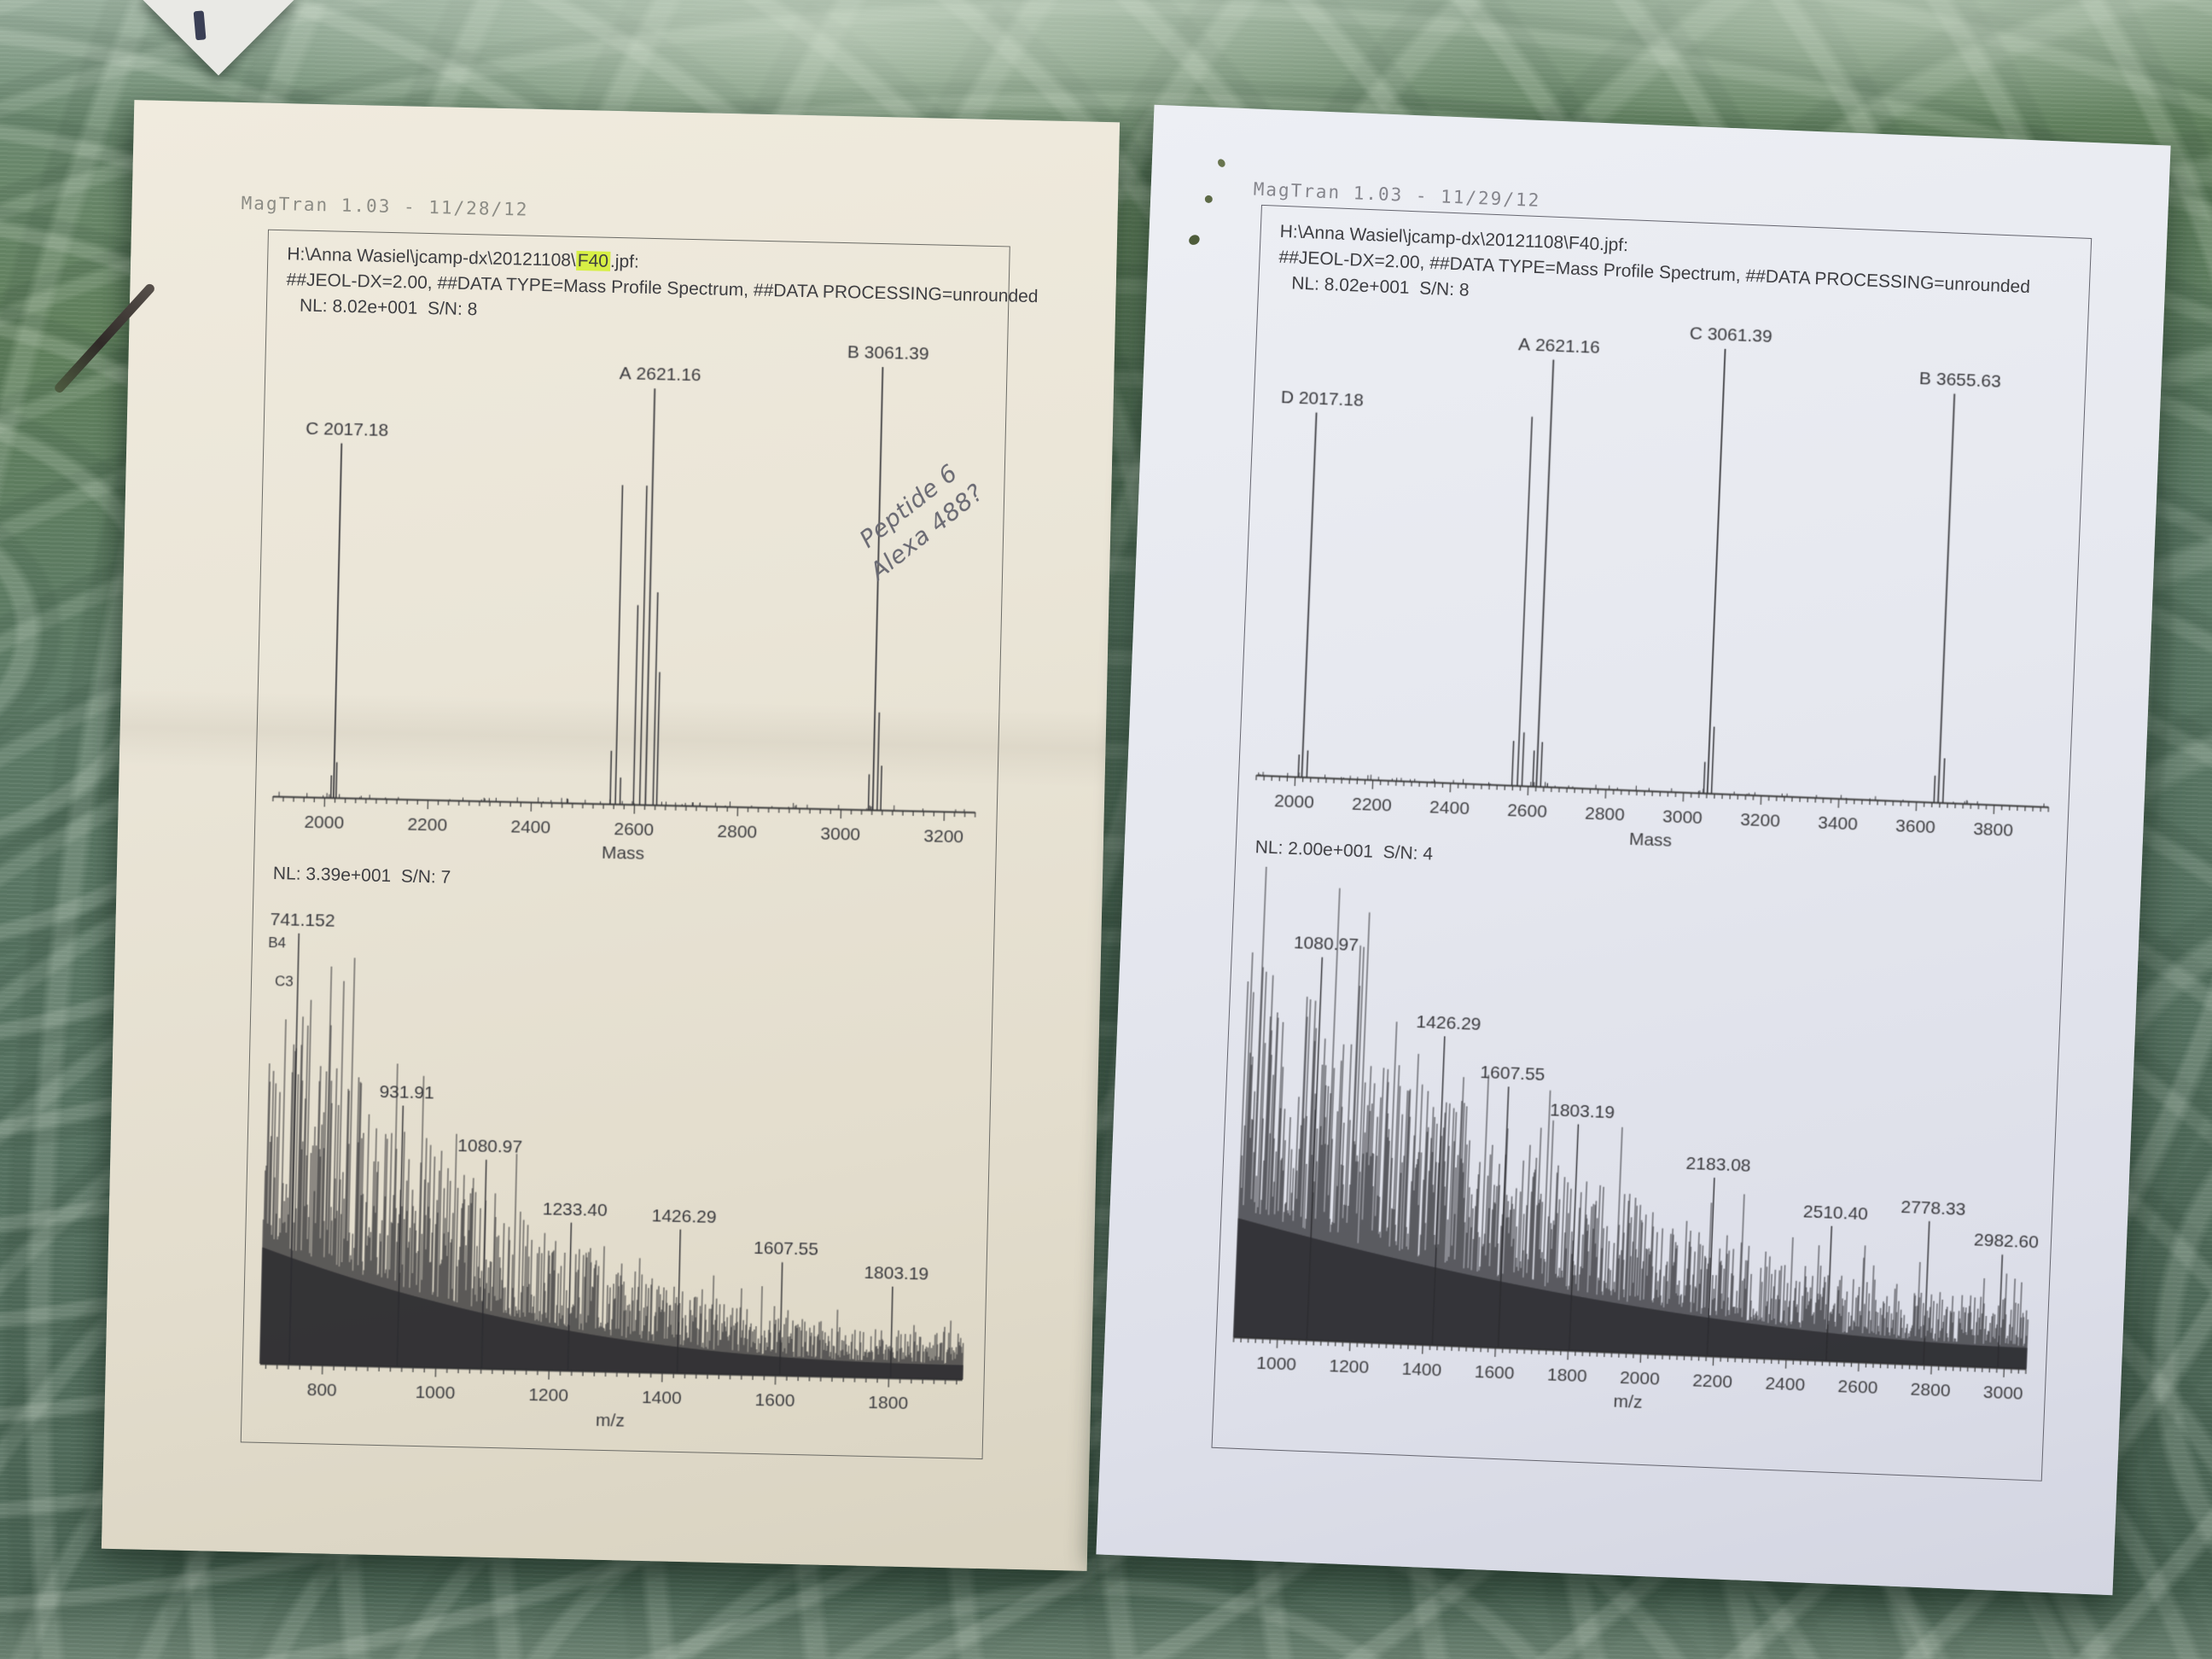 The width and height of the screenshot is (2212, 1659). Describe the element at coordinates (1106, 59) in the screenshot. I see `tablecloth-fold-highlight` at that location.